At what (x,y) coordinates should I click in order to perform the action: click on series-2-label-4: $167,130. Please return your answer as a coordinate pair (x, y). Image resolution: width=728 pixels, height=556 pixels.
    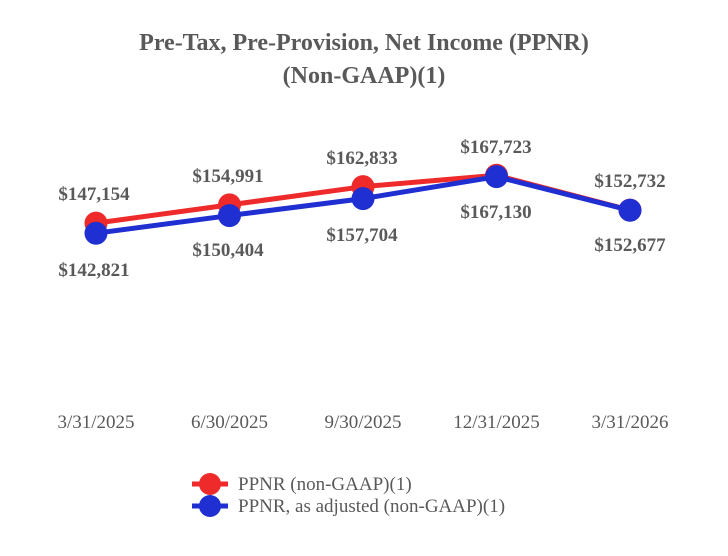
    Looking at the image, I should click on (495, 212).